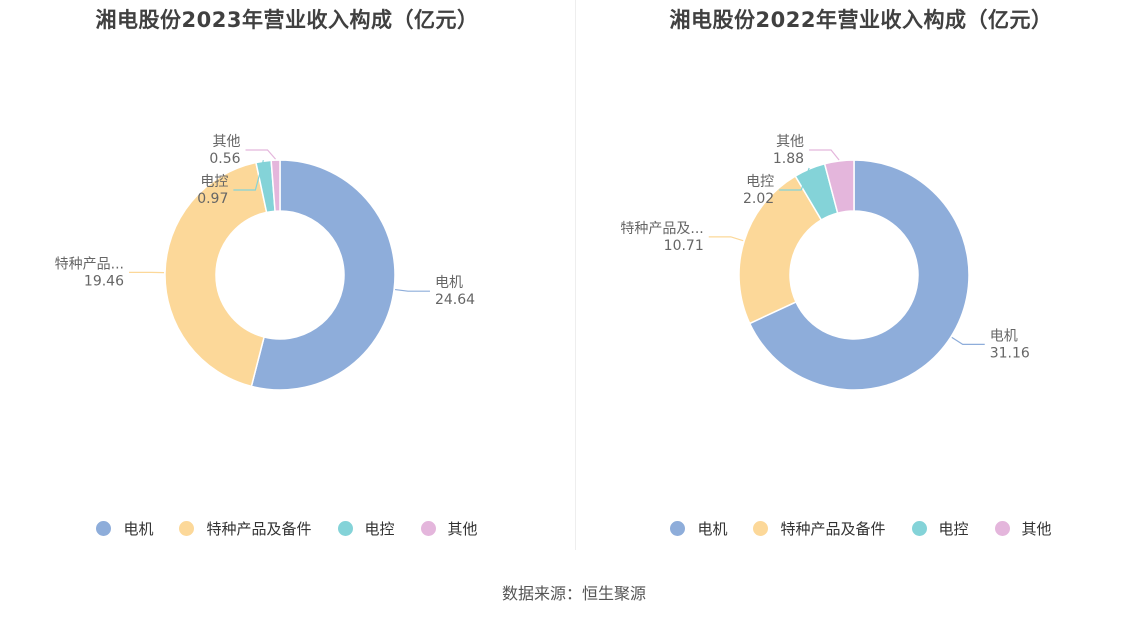 Image resolution: width=1148 pixels, height=619 pixels. Describe the element at coordinates (287, 20) in the screenshot. I see `chart-title: 湘电股份2023年营业收入构成（亿元）` at that location.